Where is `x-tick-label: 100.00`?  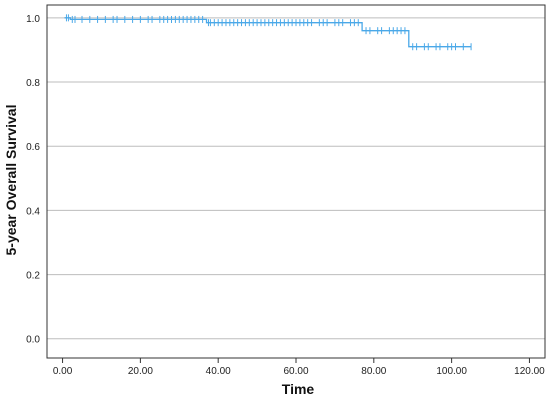 x-tick-label: 100.00 is located at coordinates (451, 371).